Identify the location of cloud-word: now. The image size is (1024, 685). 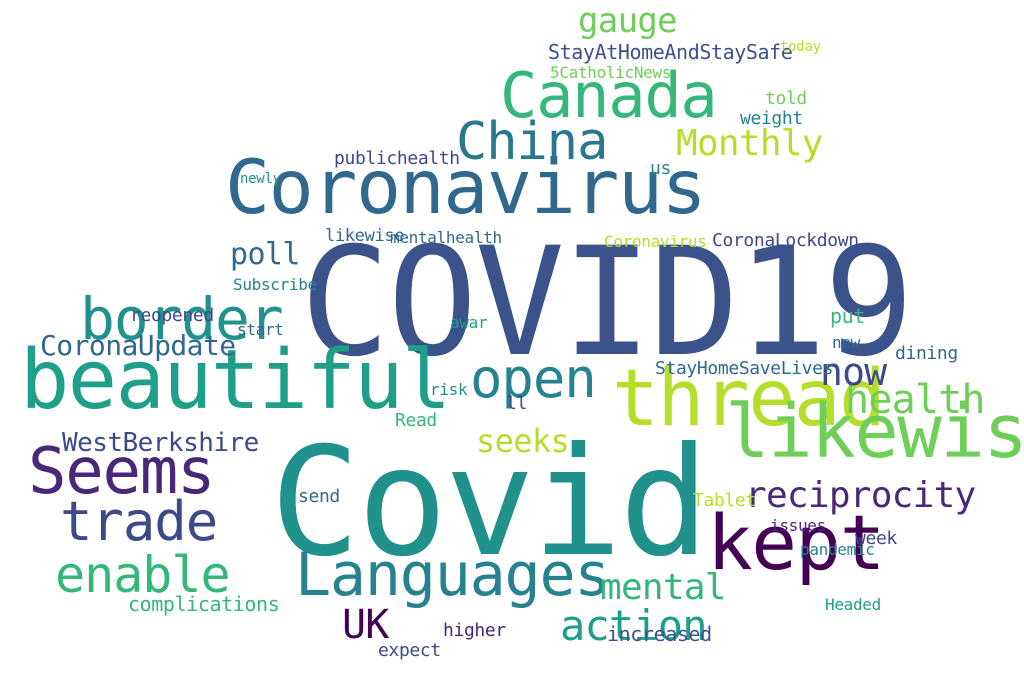
(853, 372).